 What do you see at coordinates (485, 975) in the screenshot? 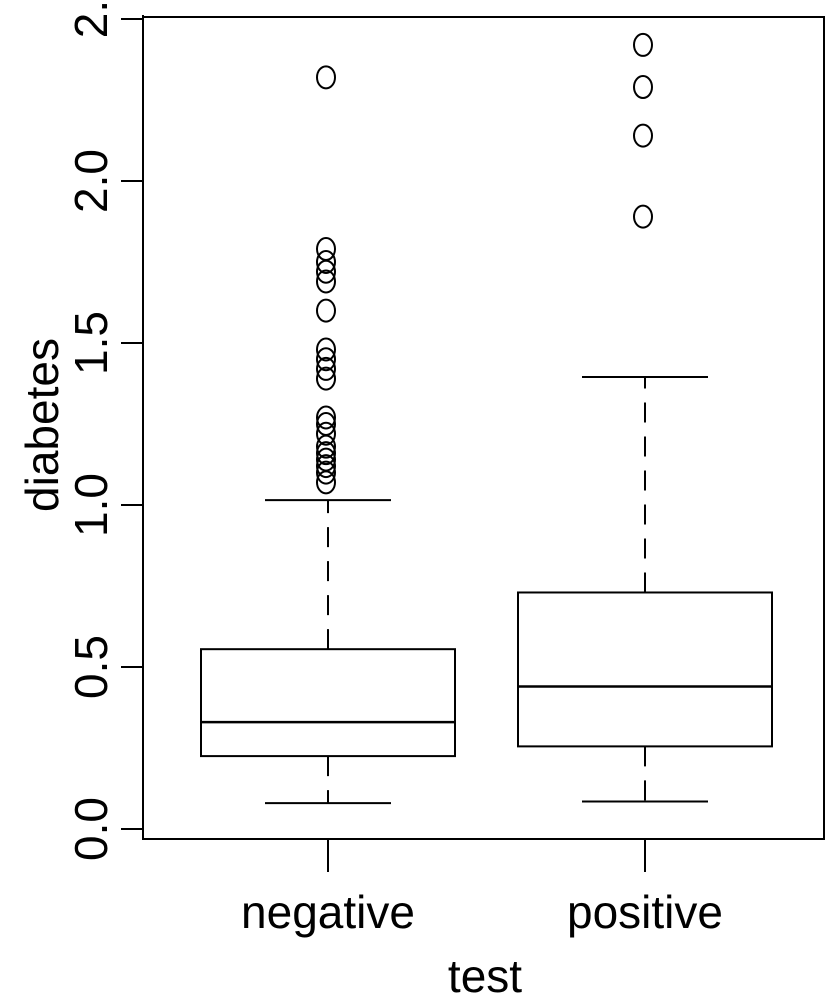
I see `x-axis-title: test` at bounding box center [485, 975].